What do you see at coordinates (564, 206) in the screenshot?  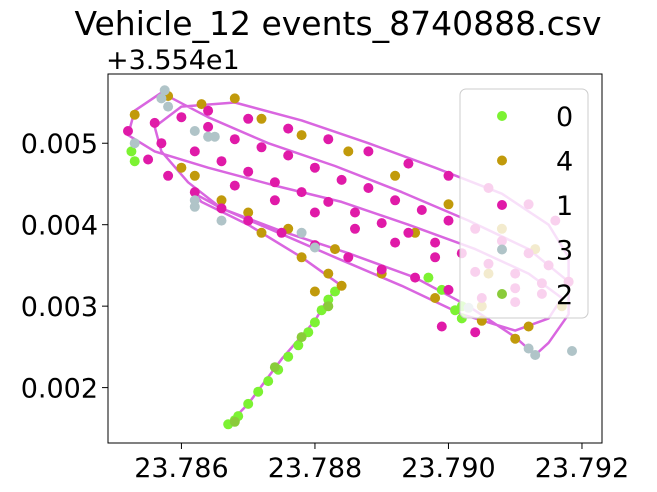 I see `legend-label-1: 1` at bounding box center [564, 206].